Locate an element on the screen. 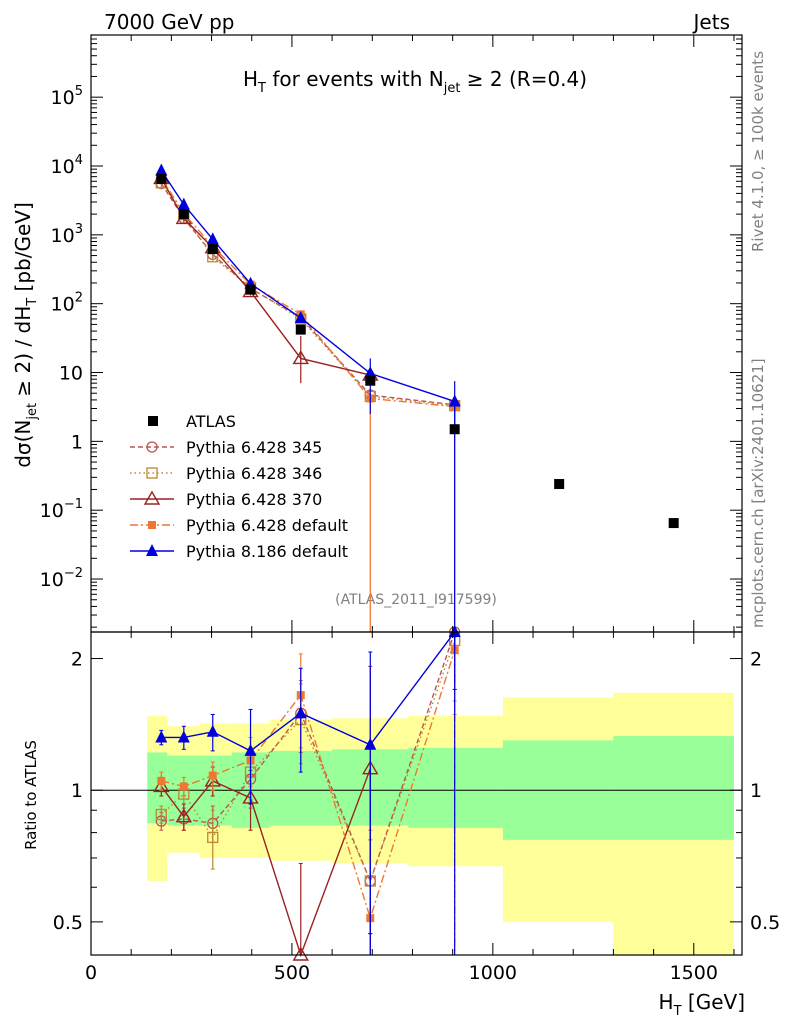 This screenshot has height=1024, width=786. x-tick-label: 500 is located at coordinates (292, 973).